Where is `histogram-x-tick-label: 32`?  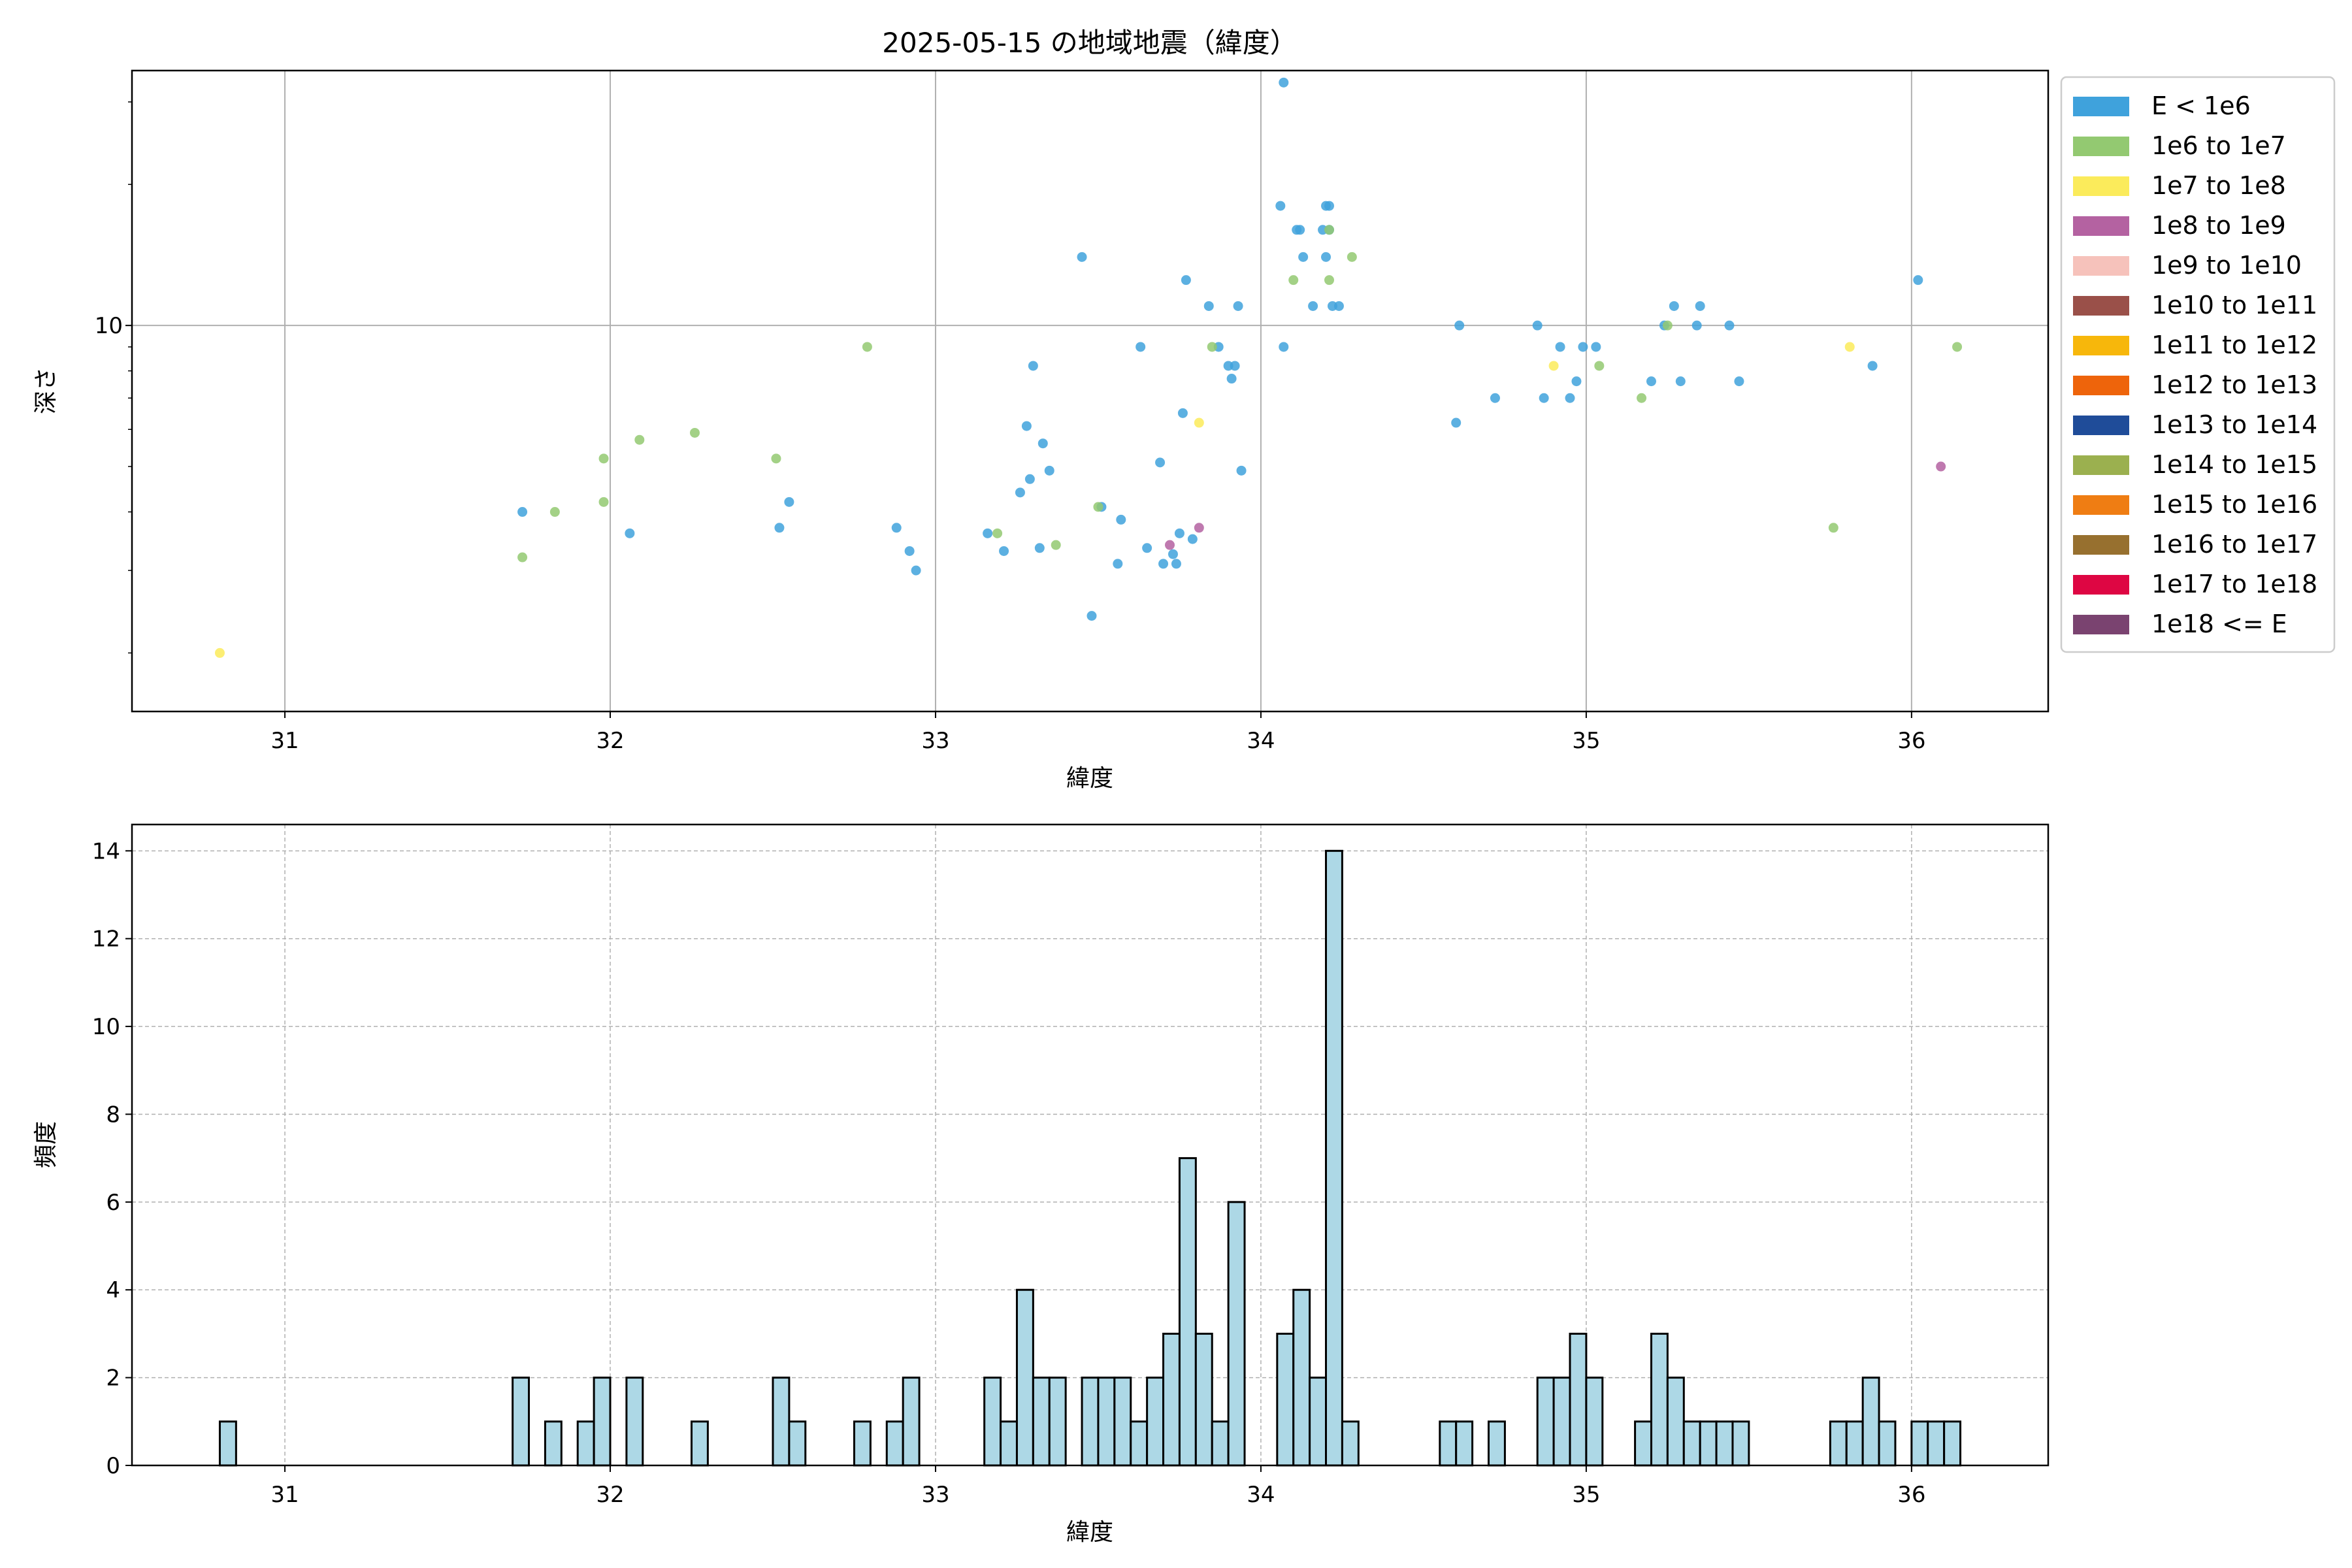
histogram-x-tick-label: 32 is located at coordinates (610, 1495).